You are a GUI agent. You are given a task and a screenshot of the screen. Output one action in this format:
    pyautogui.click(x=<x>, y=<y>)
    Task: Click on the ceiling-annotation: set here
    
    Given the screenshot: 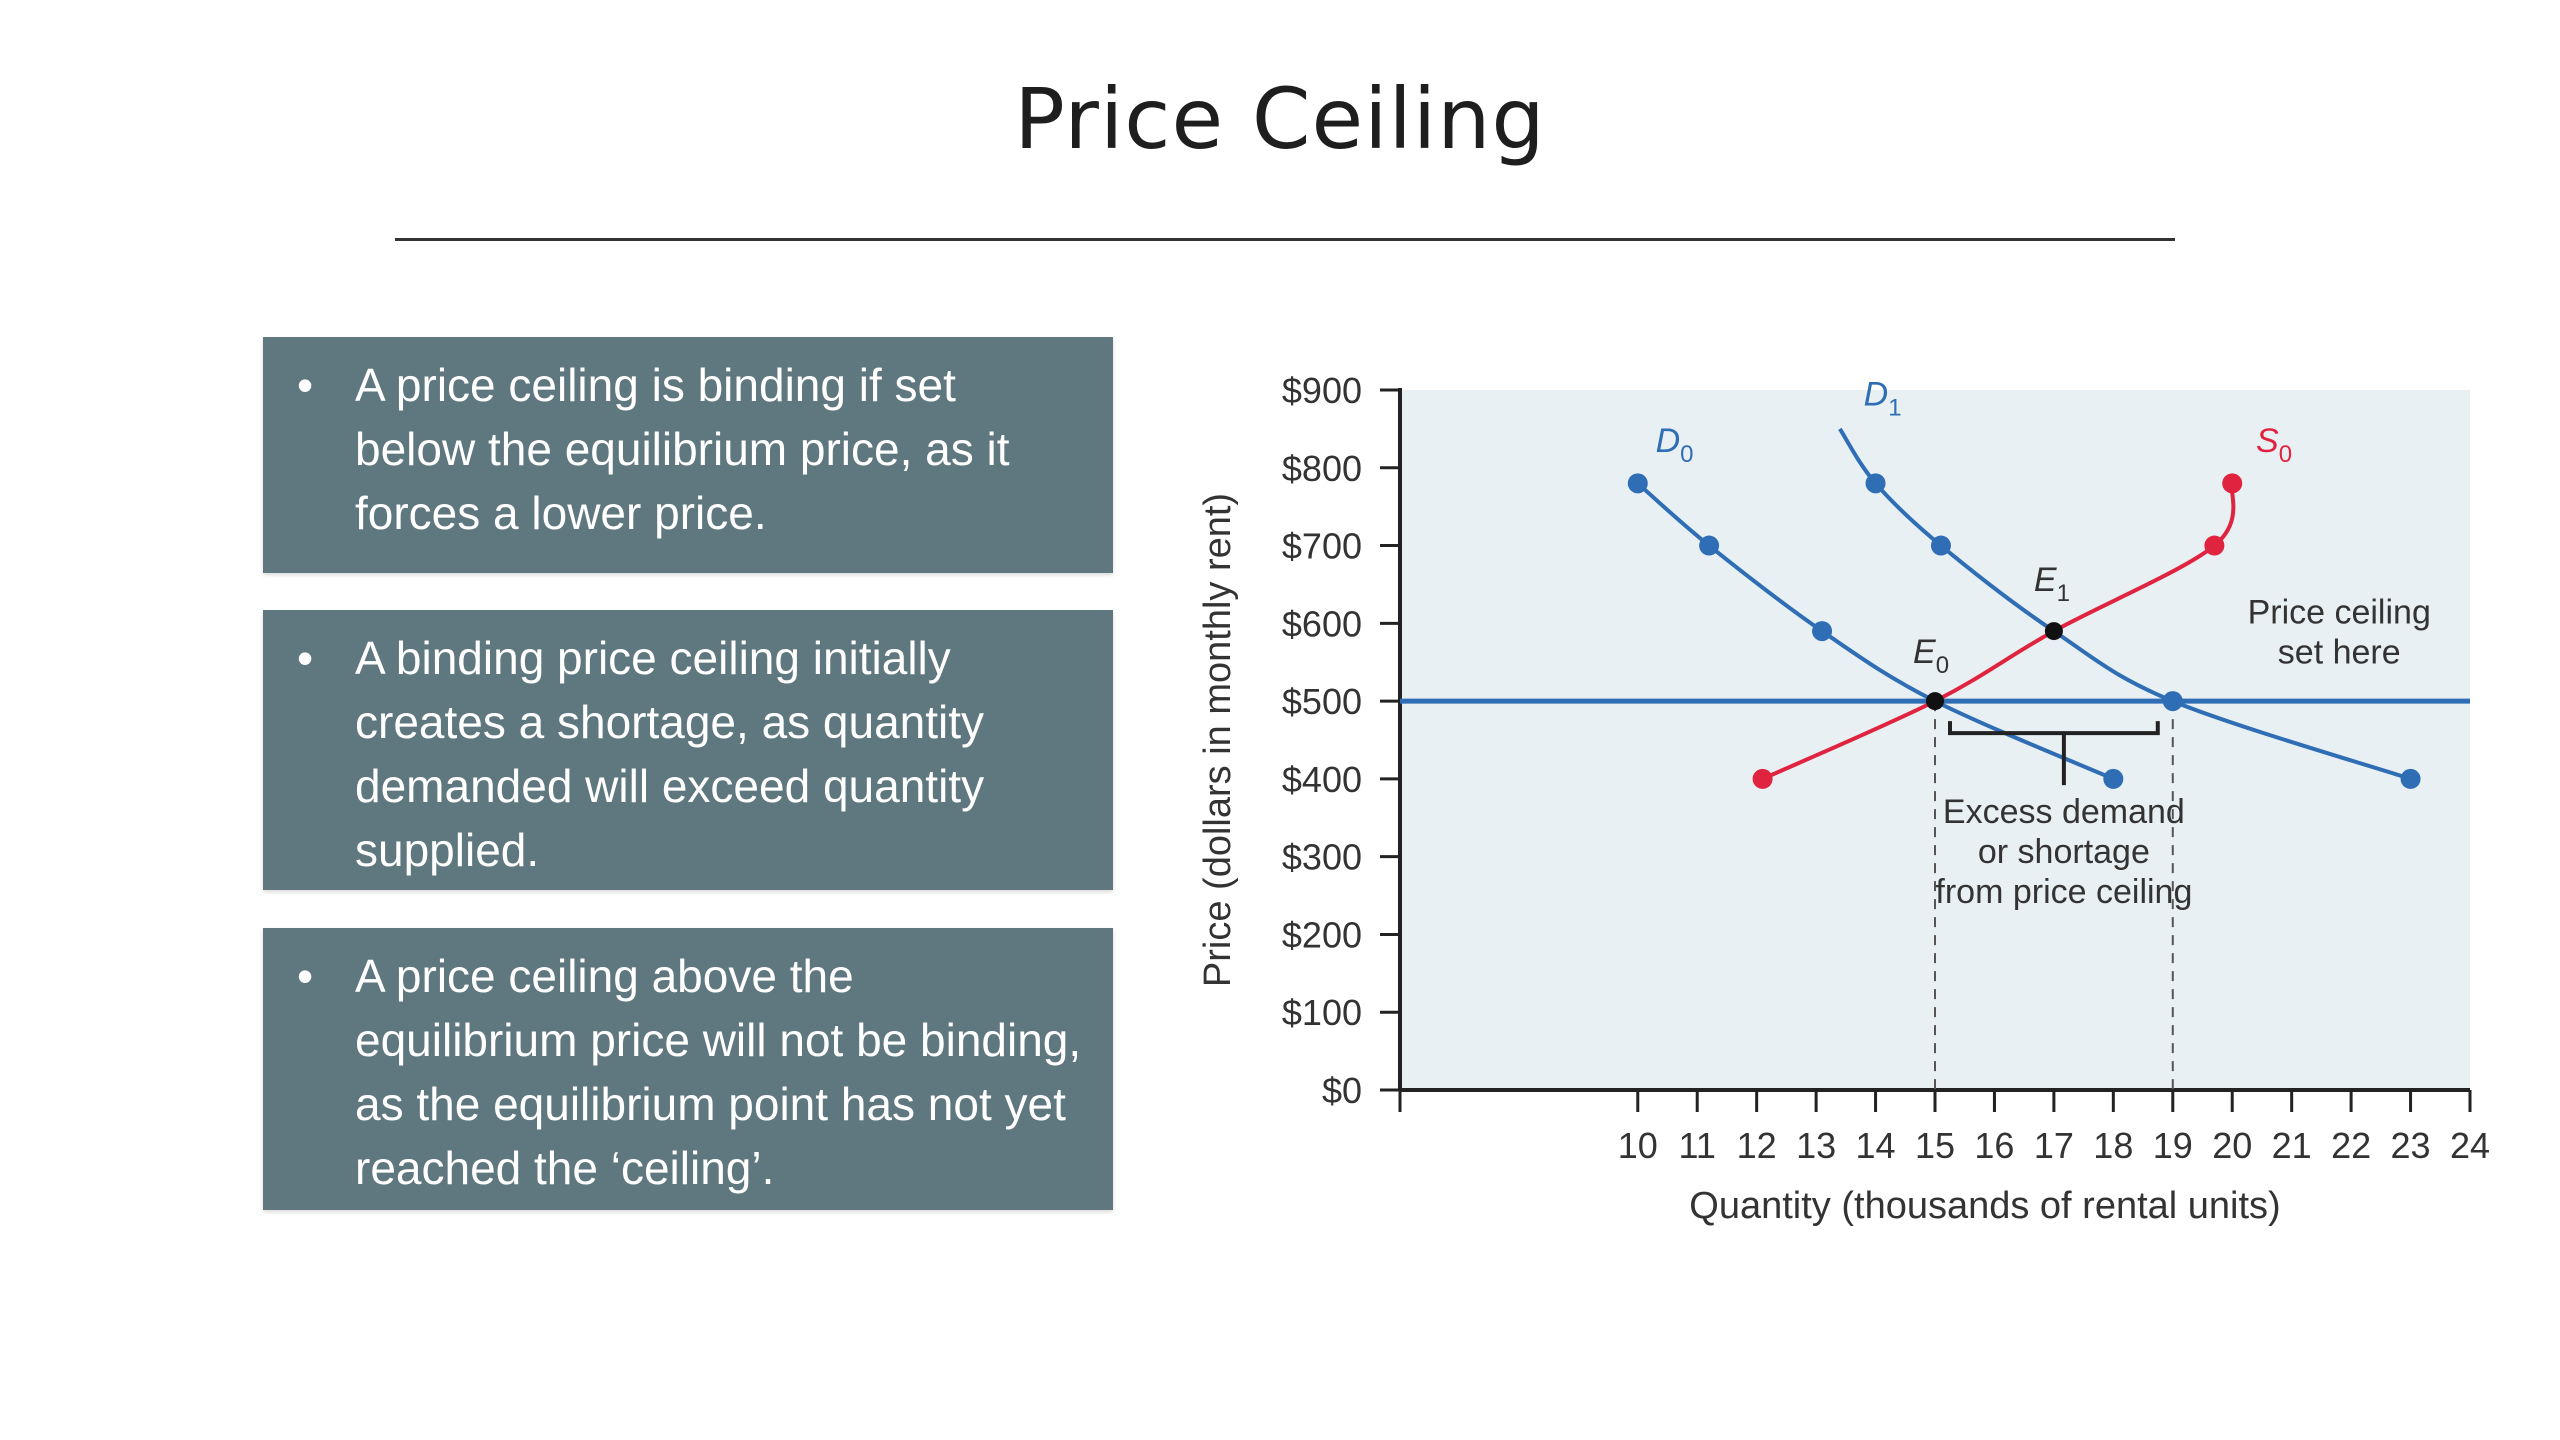 What is the action you would take?
    pyautogui.click(x=2339, y=652)
    